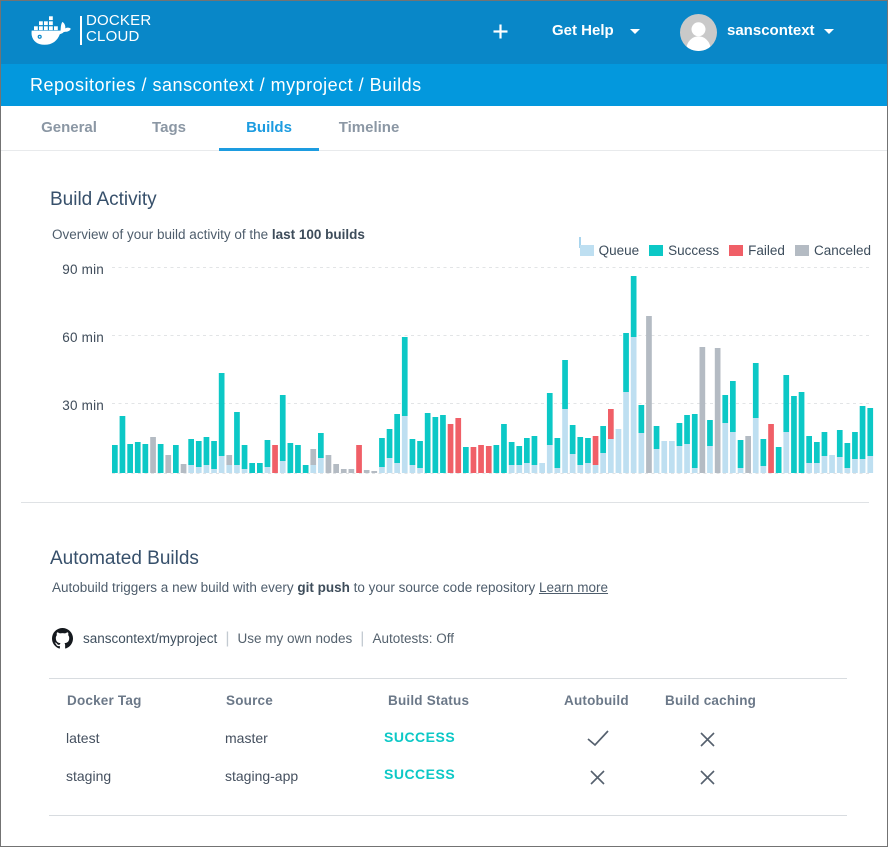 The image size is (888, 847). I want to click on svg-text: 90 min, so click(83, 269).